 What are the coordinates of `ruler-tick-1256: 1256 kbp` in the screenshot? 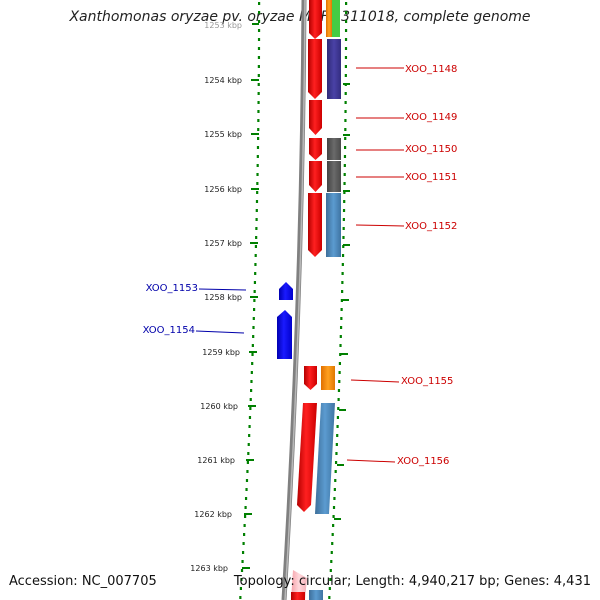 It's located at (231, 189).